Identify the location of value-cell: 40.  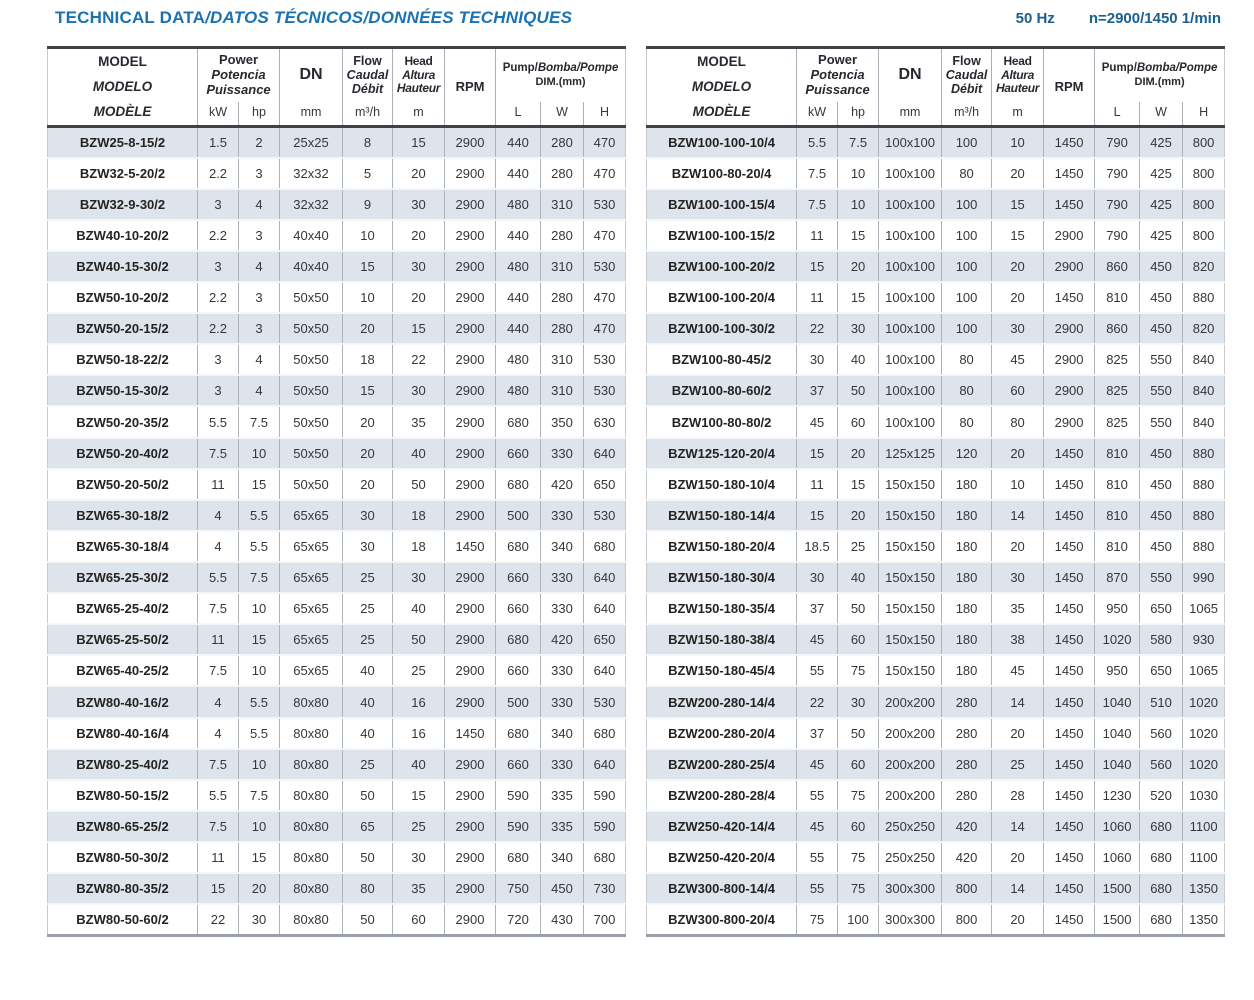
(418, 453).